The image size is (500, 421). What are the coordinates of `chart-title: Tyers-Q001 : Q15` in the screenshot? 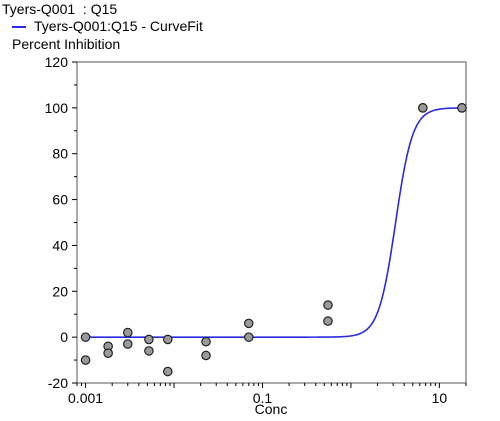 It's located at (60, 9).